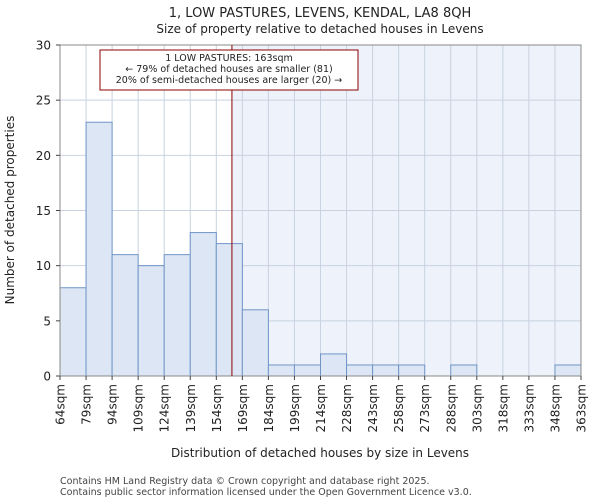 This screenshot has height=504, width=600. Describe the element at coordinates (425, 408) in the screenshot. I see `x-tick-label: 273sqm` at that location.